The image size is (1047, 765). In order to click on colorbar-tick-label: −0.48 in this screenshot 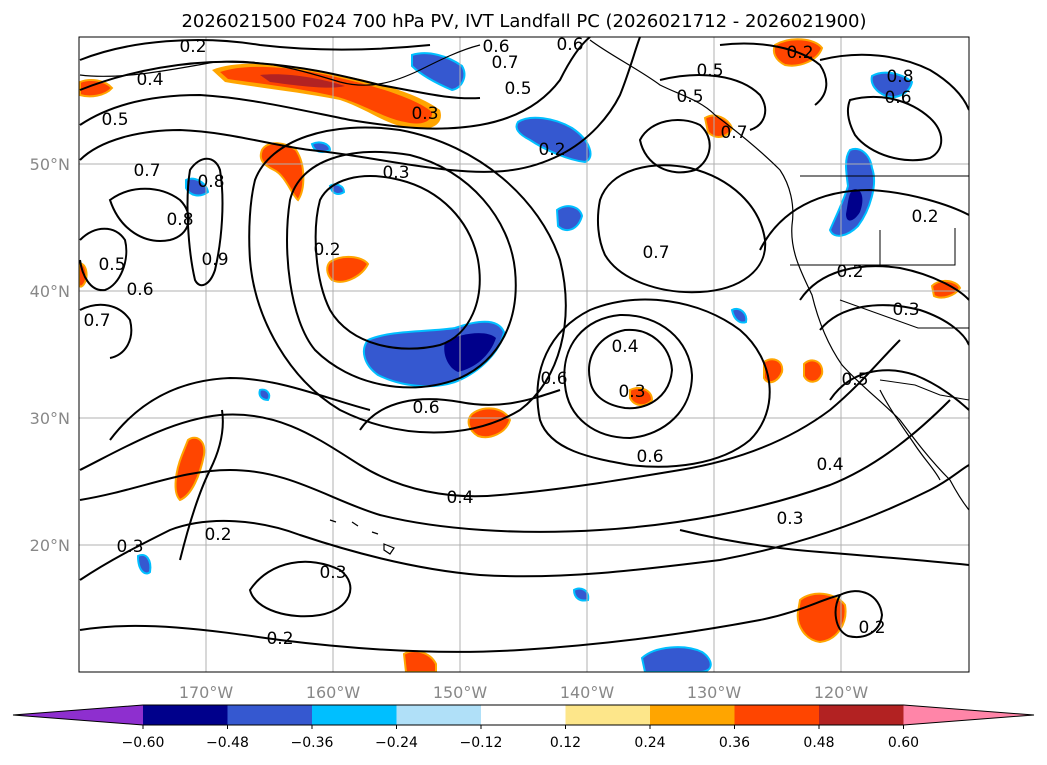, I will do `click(227, 743)`.